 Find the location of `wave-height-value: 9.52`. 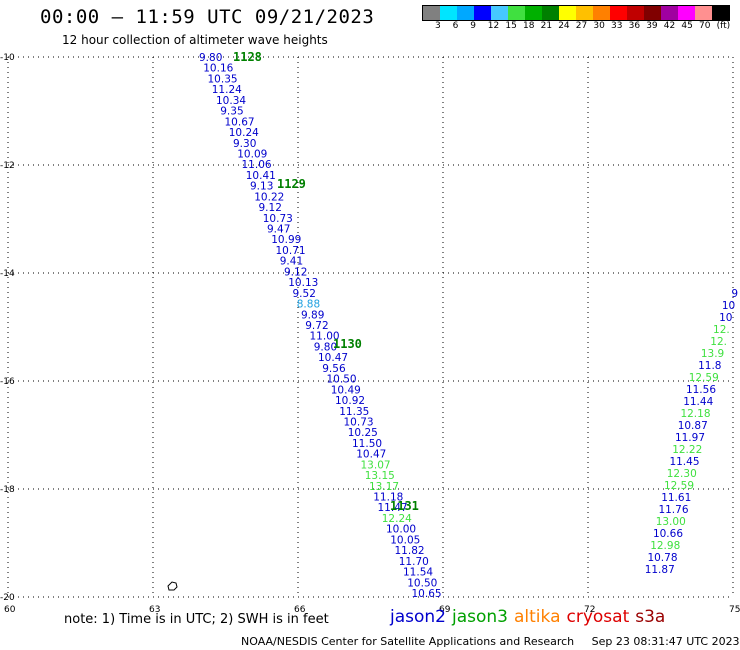

wave-height-value: 9.52 is located at coordinates (304, 294).